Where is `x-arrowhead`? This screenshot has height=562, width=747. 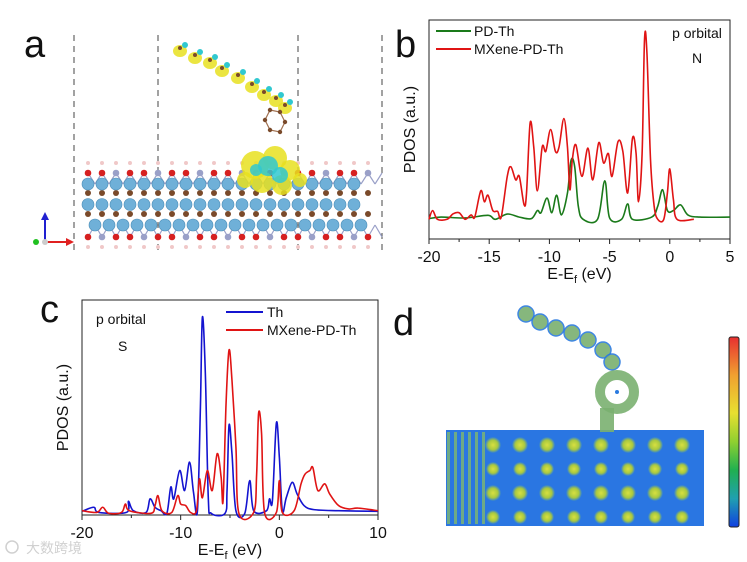
x-arrowhead is located at coordinates (70, 242).